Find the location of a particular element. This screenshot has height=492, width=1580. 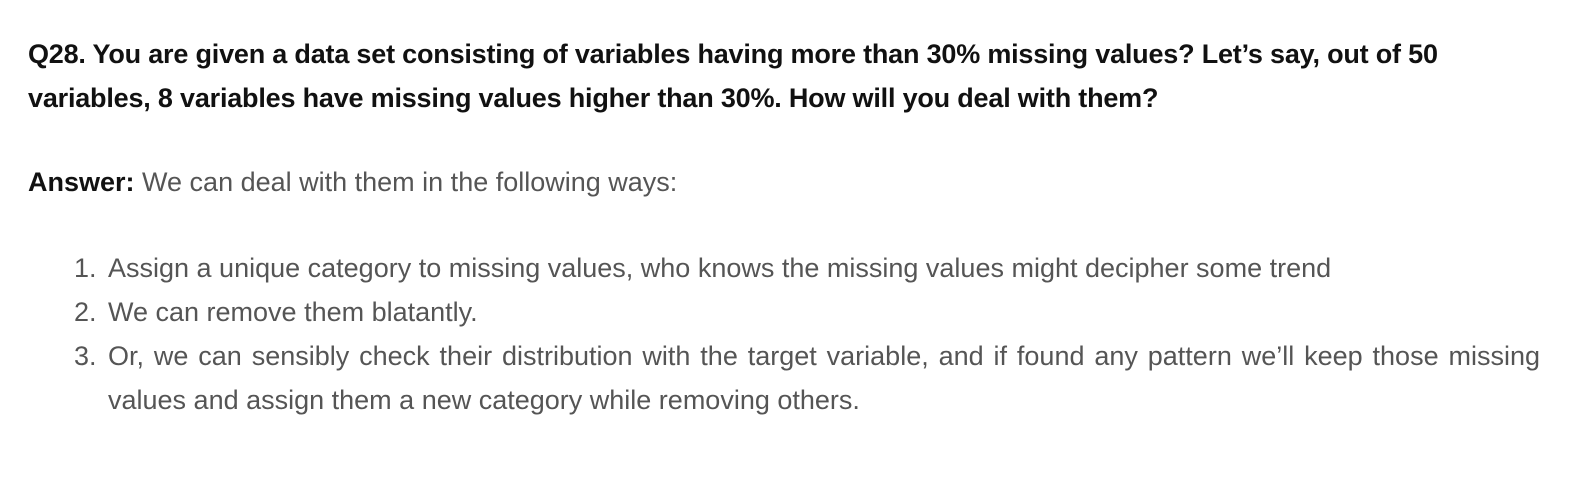

list-item-number: 3. is located at coordinates (85, 356).